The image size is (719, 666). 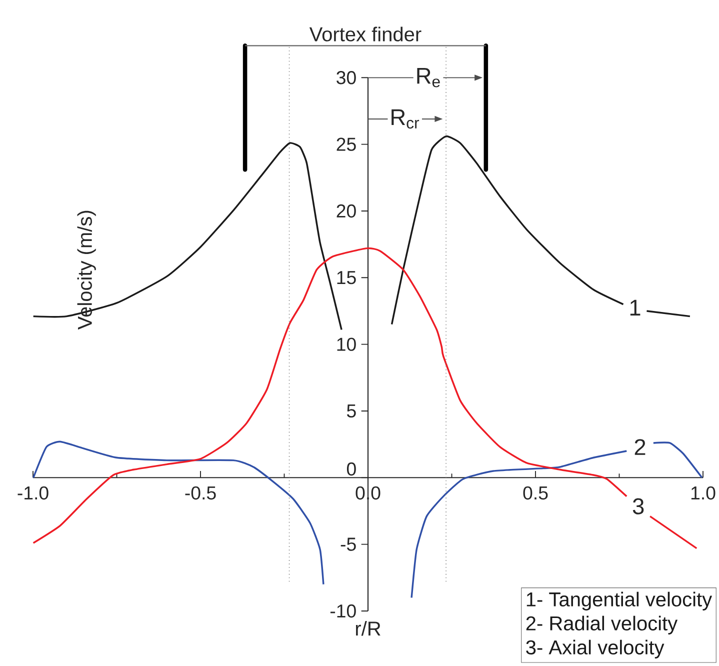 What do you see at coordinates (346, 211) in the screenshot?
I see `y-tick-label: 20` at bounding box center [346, 211].